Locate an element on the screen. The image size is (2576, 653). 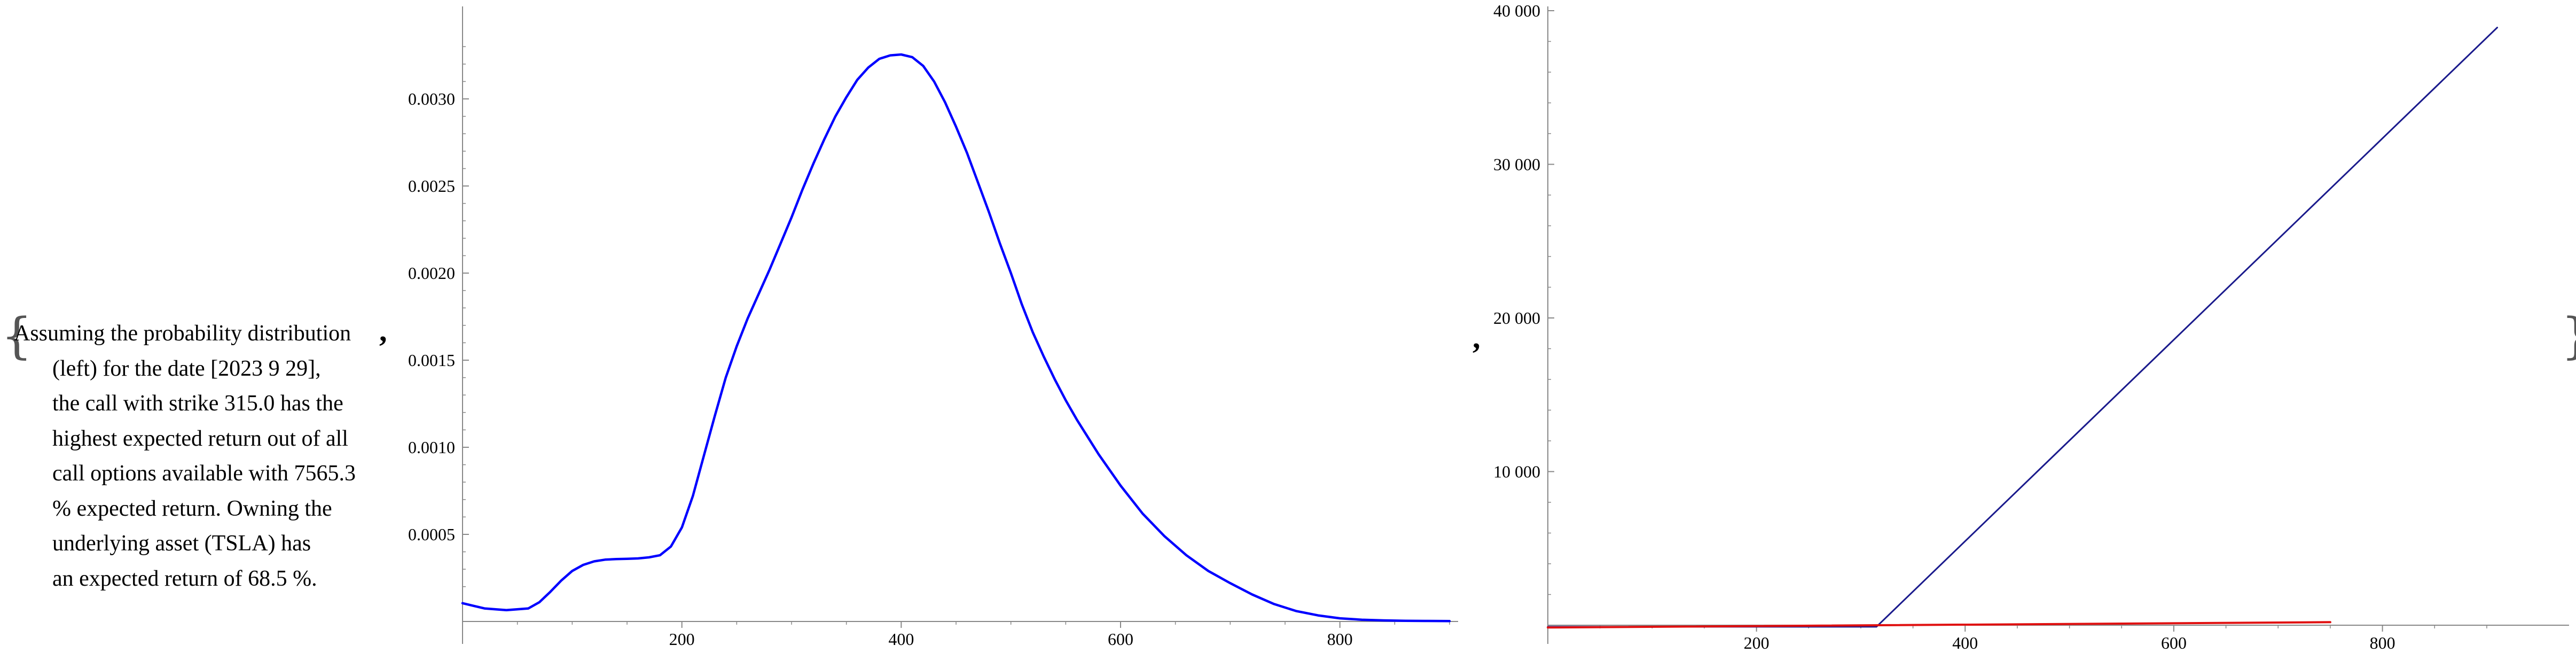
y-tick-label: 0.0010 is located at coordinates (431, 447).